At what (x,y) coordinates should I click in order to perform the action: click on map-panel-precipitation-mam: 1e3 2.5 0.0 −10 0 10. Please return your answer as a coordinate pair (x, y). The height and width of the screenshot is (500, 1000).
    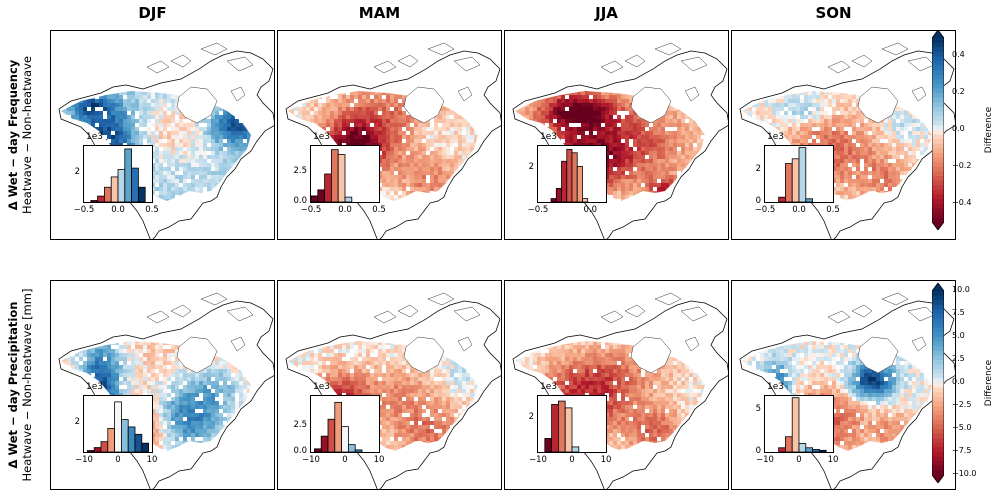
    Looking at the image, I should click on (389, 385).